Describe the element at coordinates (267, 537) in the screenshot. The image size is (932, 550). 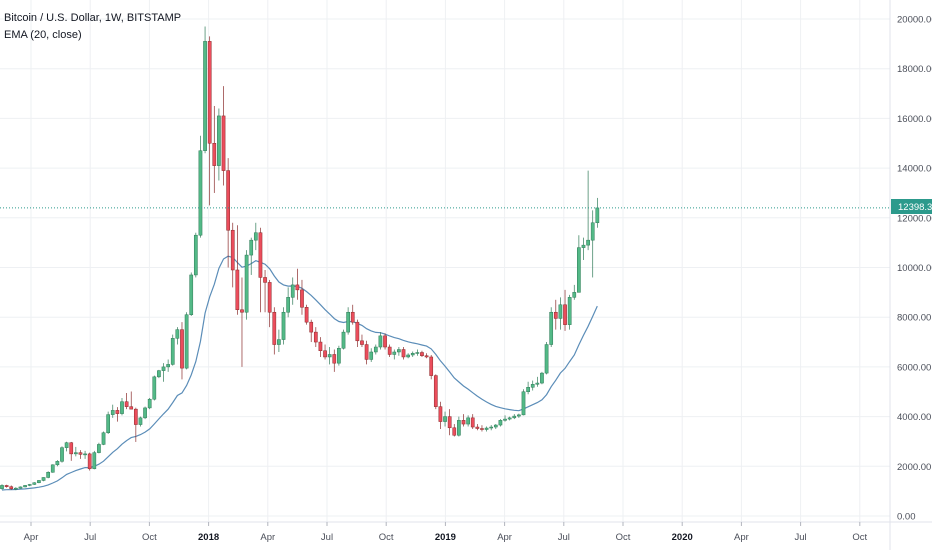
I see `x-tick-label: Apr` at that location.